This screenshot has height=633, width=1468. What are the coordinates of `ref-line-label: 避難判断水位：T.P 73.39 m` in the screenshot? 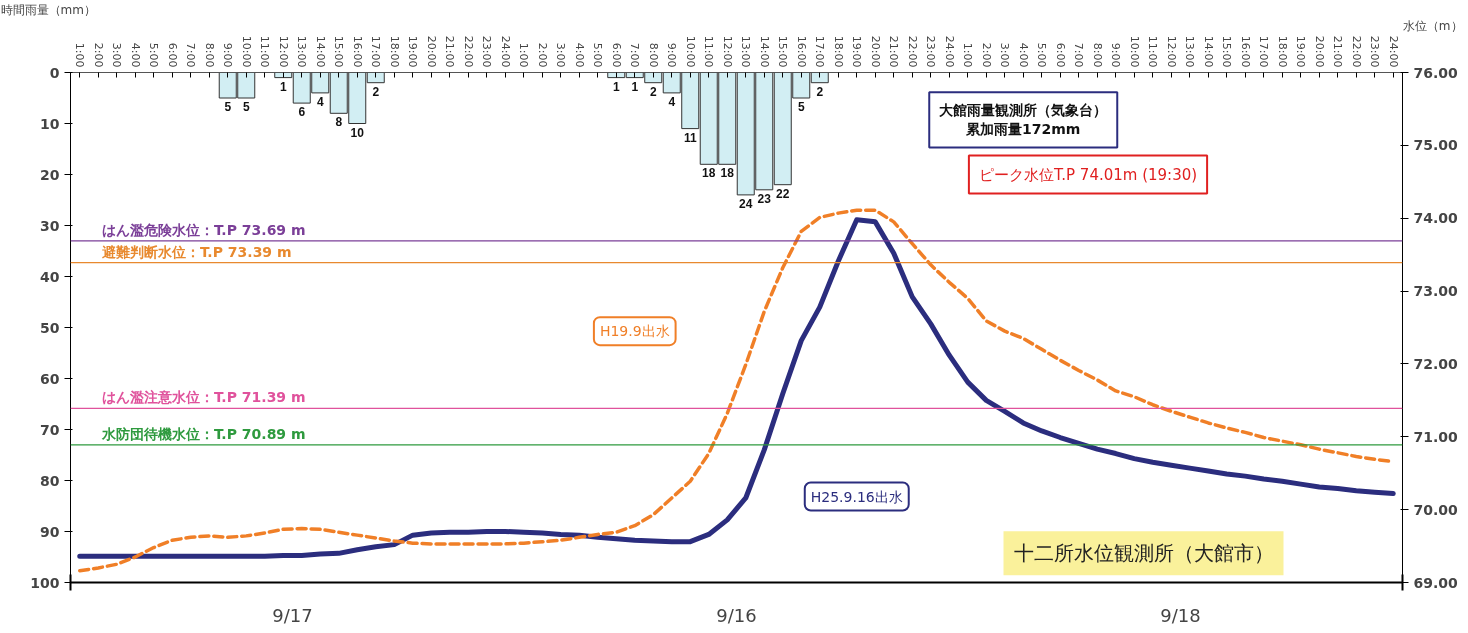 It's located at (196, 251).